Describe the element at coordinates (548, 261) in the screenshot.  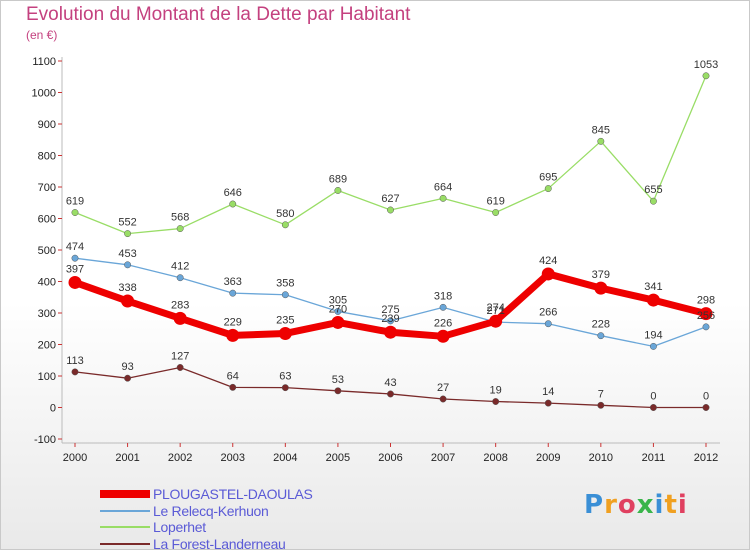
I see `data-label: 424` at that location.